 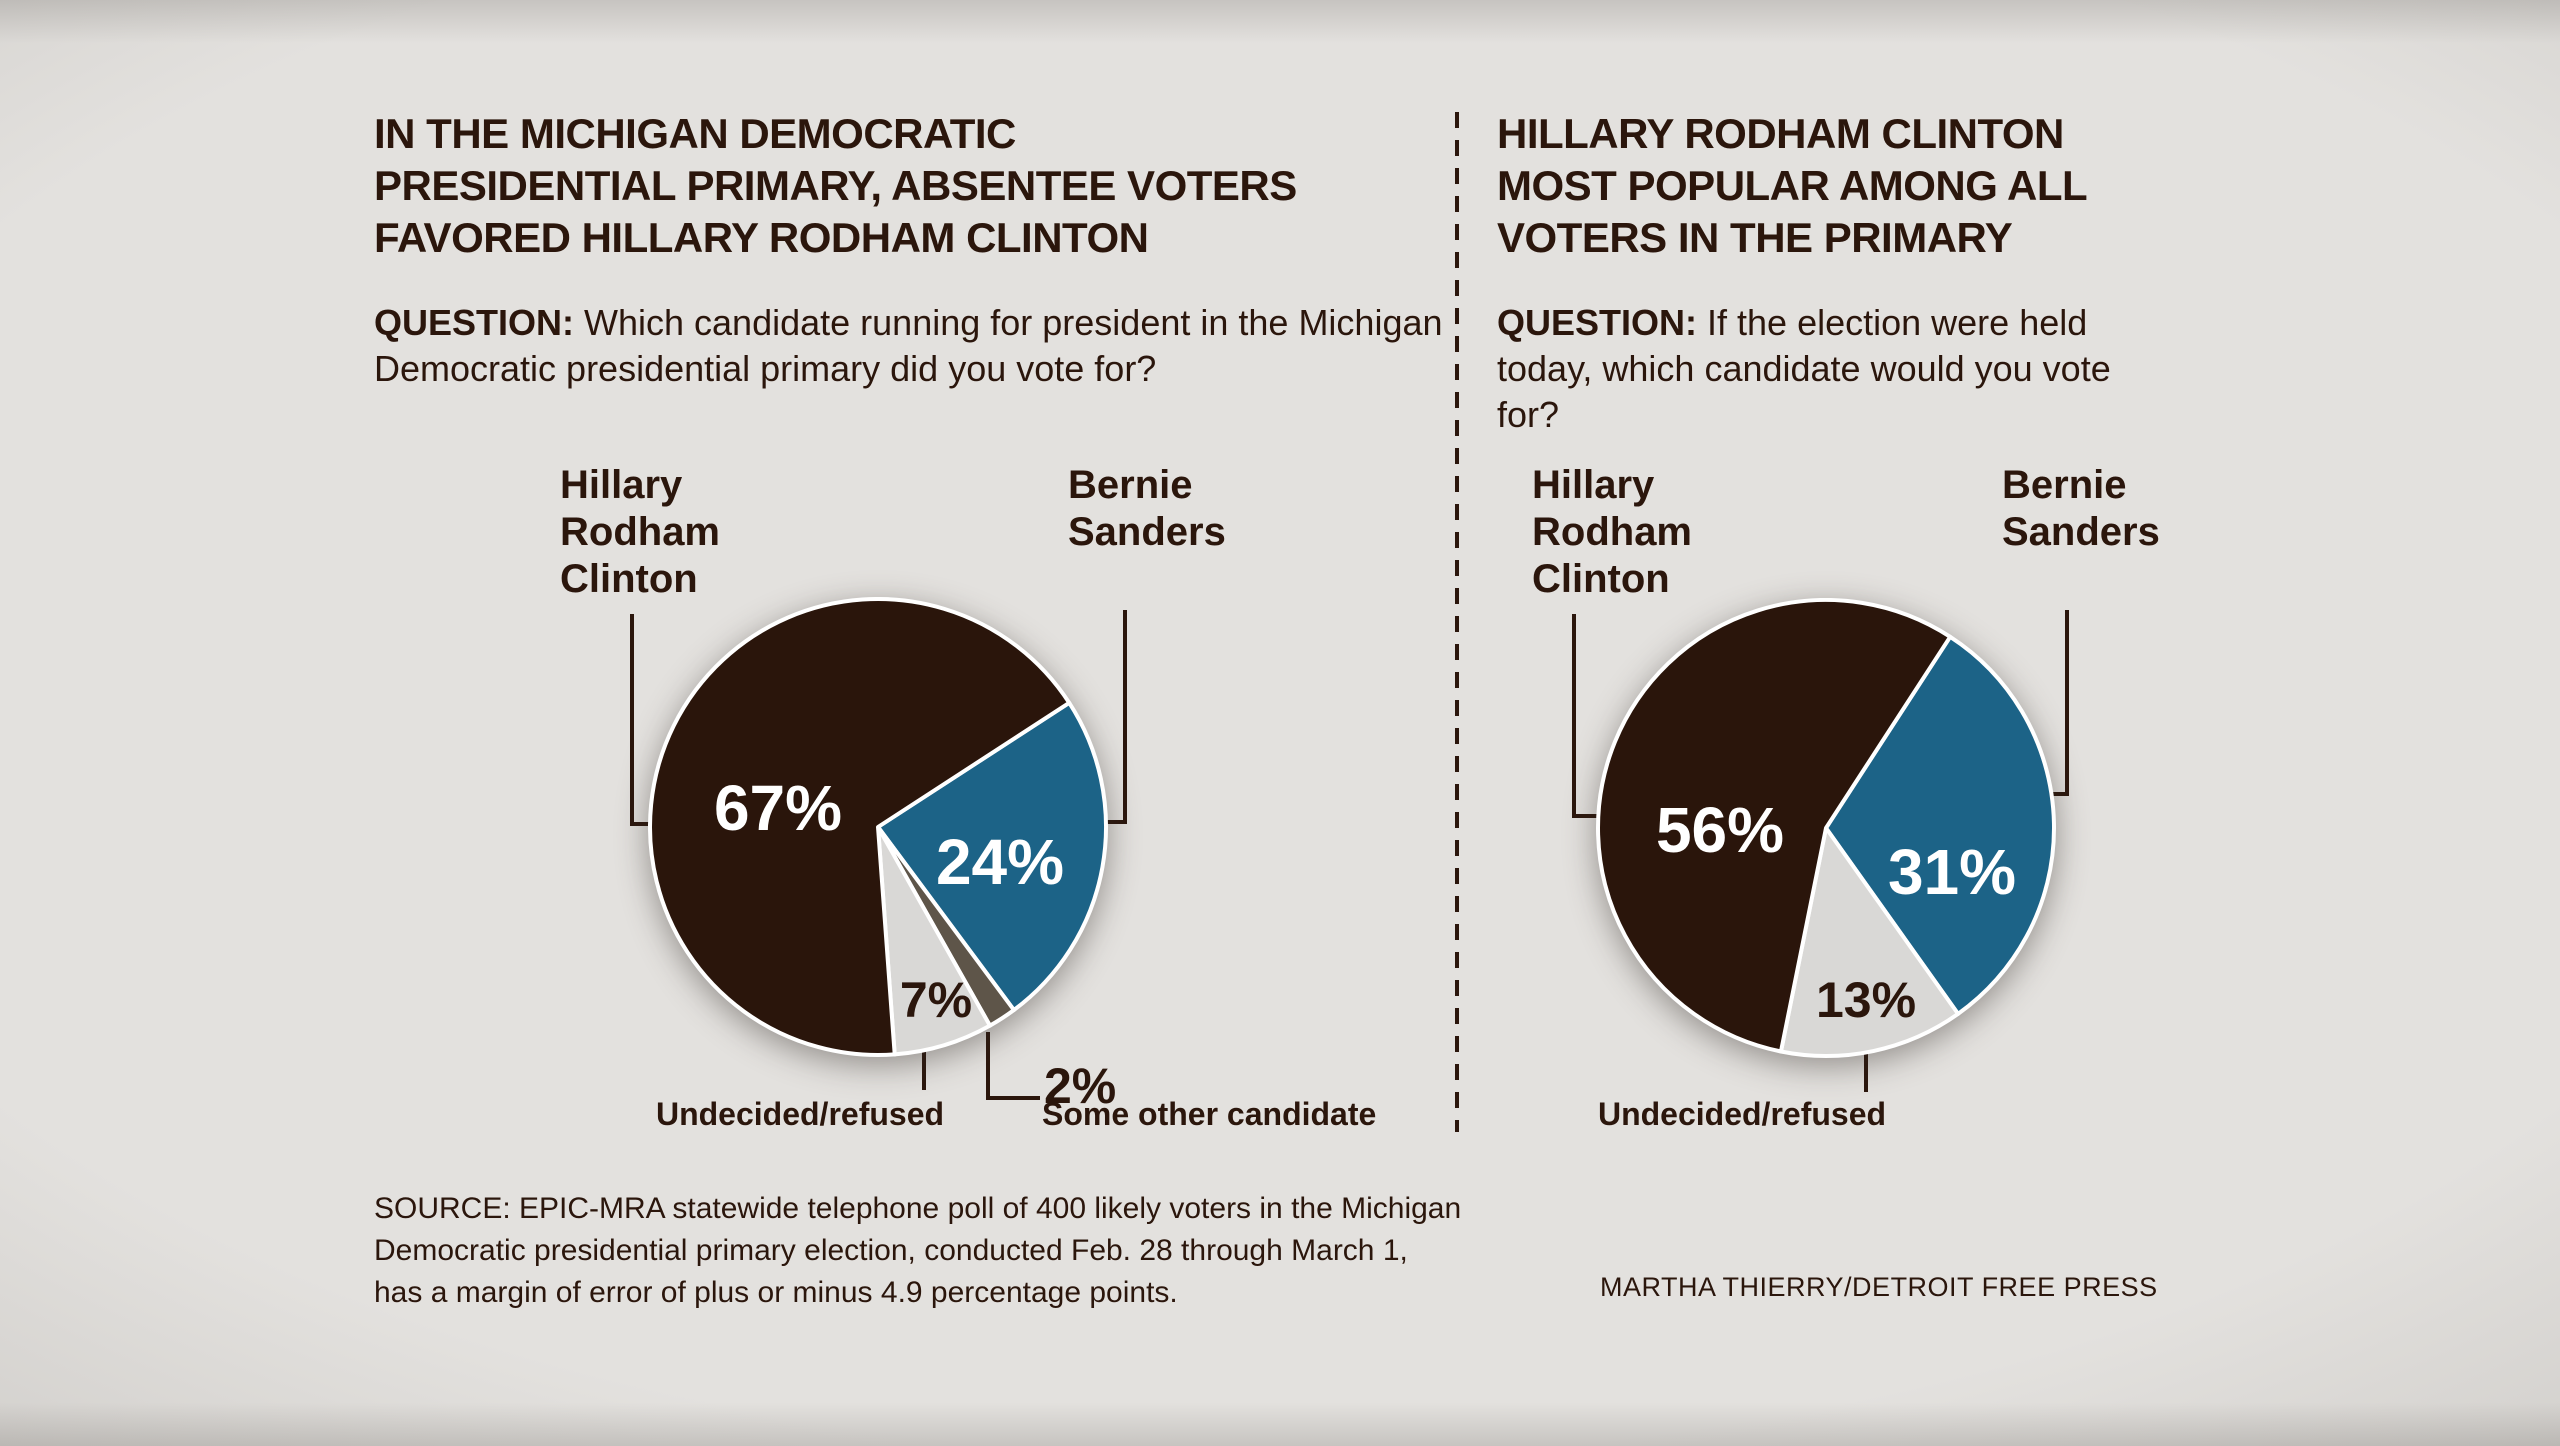 What do you see at coordinates (936, 1000) in the screenshot?
I see `left-undecided-pct: 7%` at bounding box center [936, 1000].